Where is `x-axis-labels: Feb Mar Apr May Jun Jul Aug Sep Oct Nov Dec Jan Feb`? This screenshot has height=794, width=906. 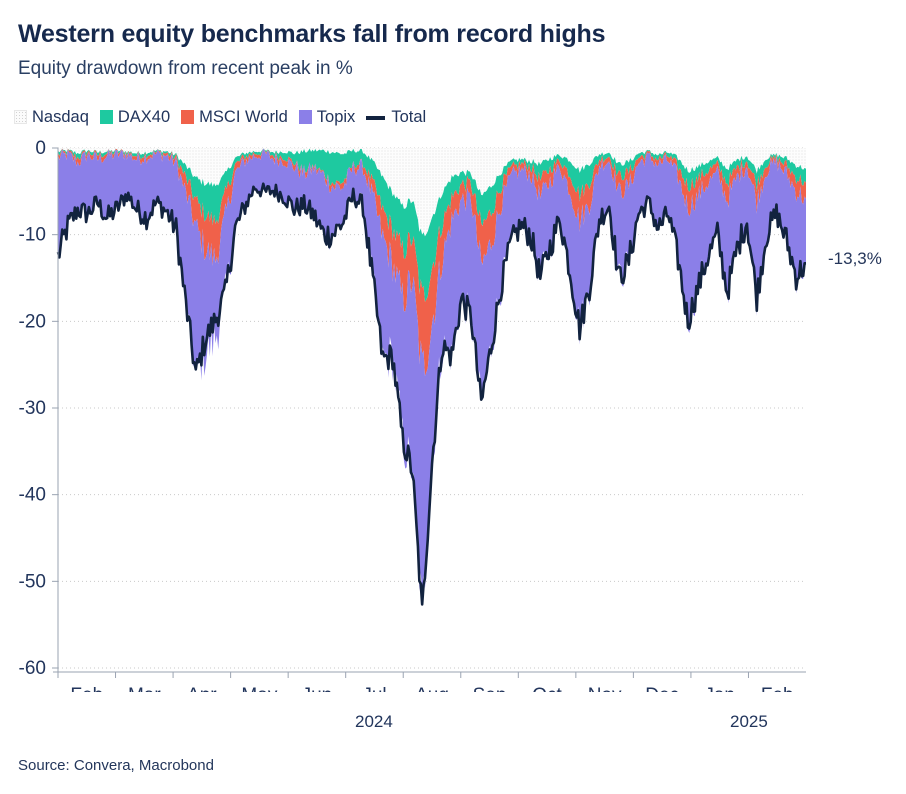 x-axis-labels: Feb Mar Apr May Jun Jul Aug Sep Oct Nov Dec Jan Feb is located at coordinates (425, 682).